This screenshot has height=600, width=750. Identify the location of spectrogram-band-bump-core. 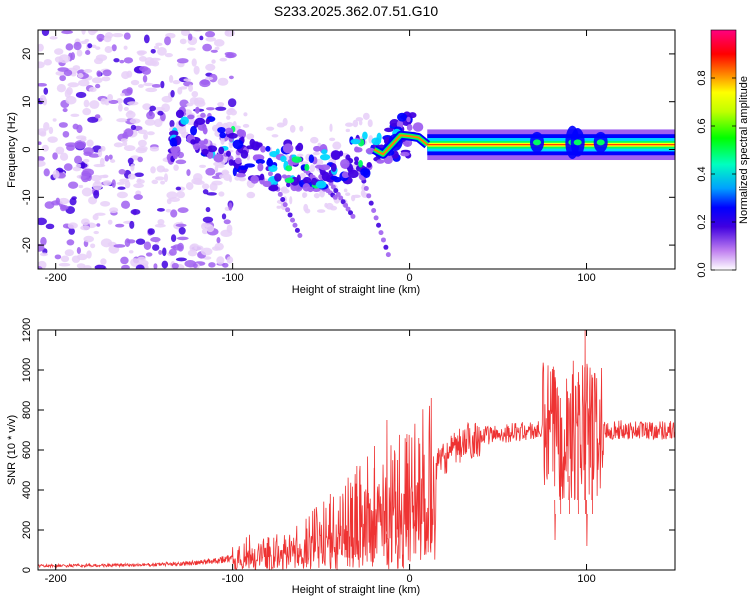
(600, 142).